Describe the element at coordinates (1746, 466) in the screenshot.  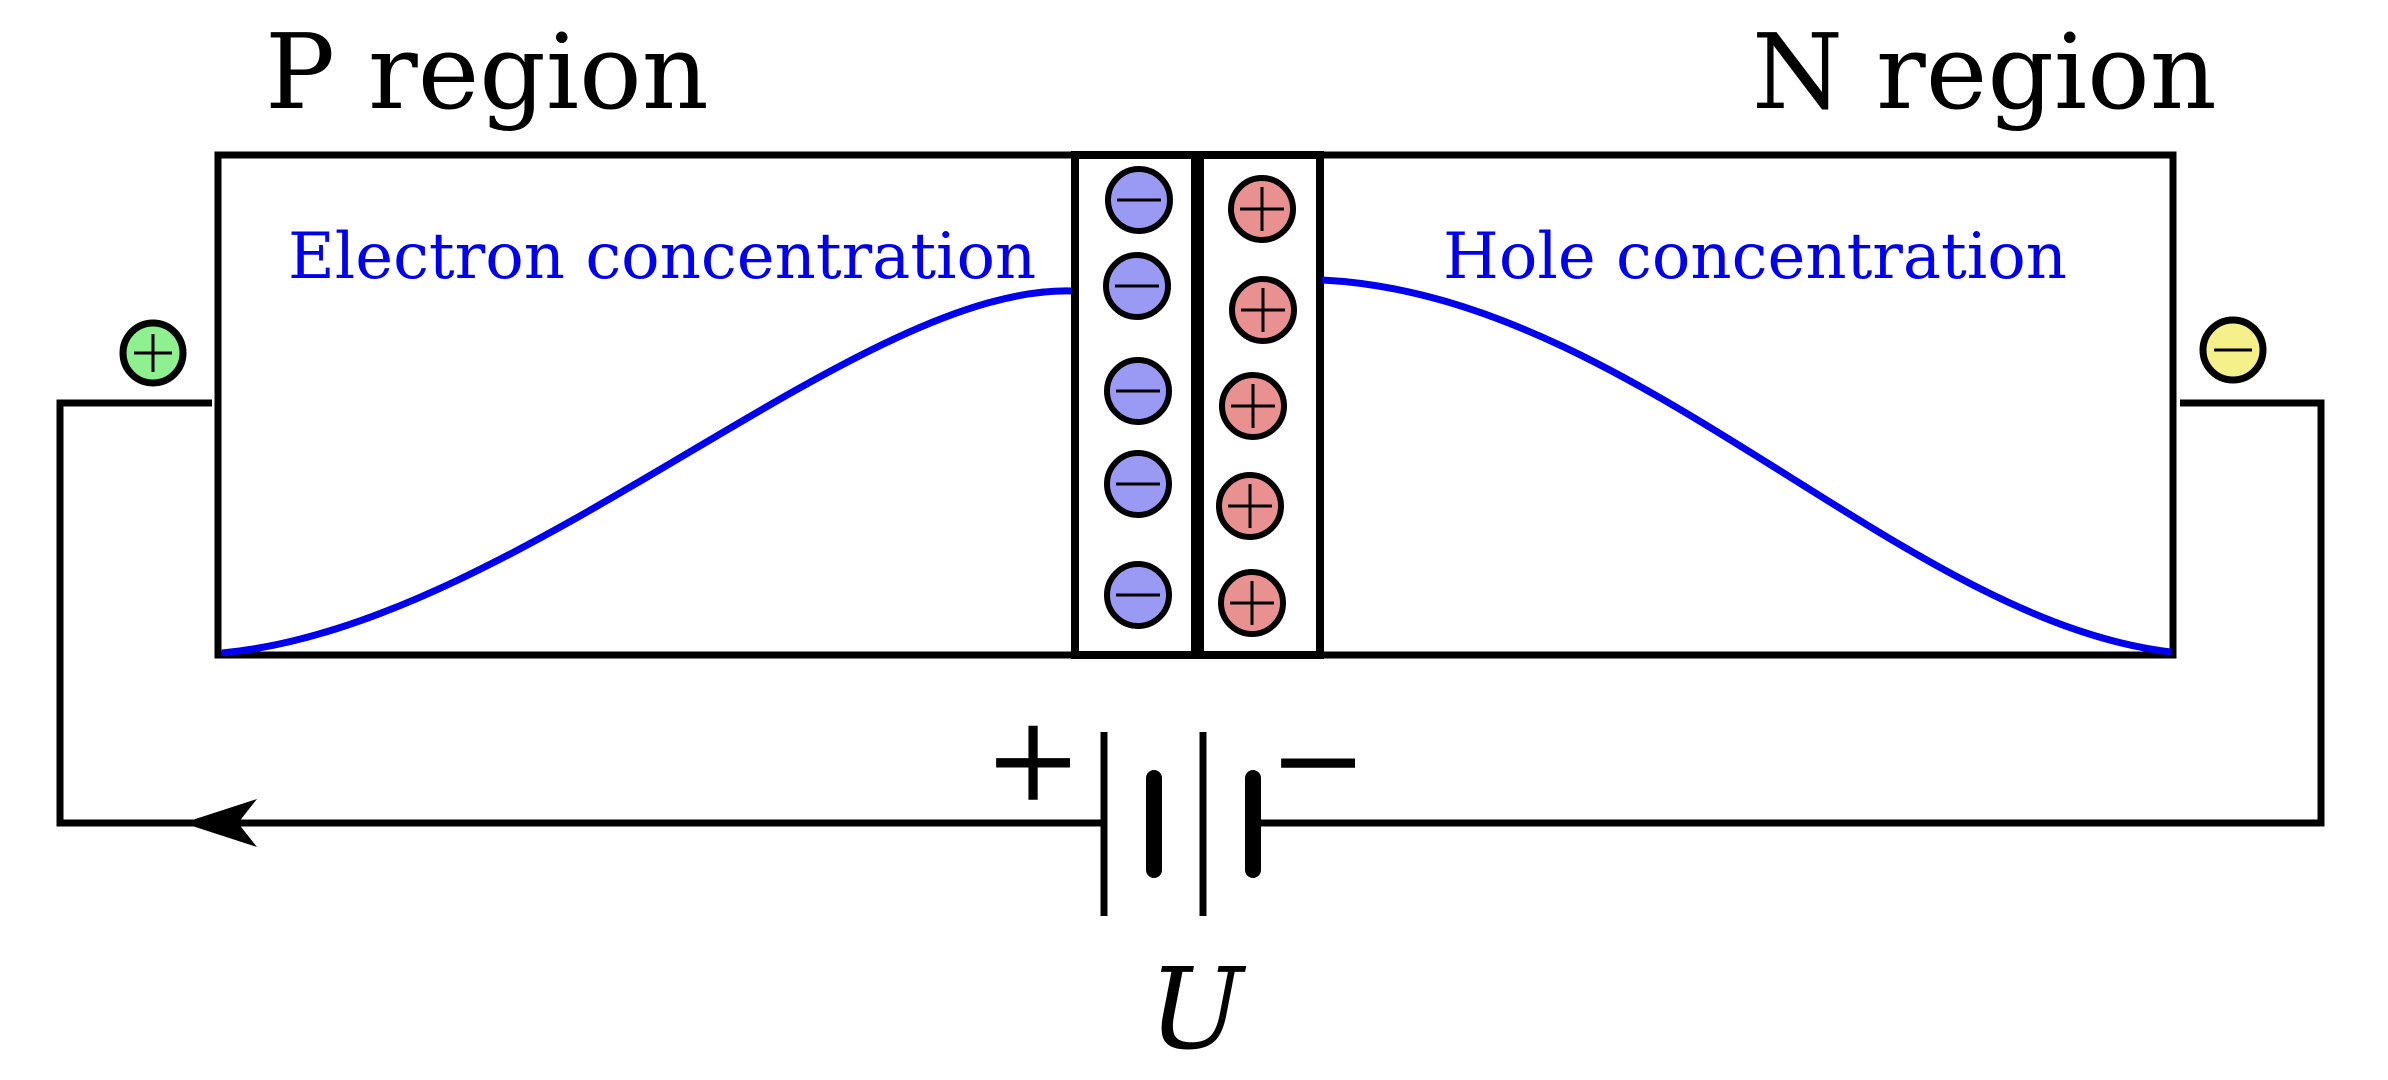
I see `hole-concentration-curve` at that location.